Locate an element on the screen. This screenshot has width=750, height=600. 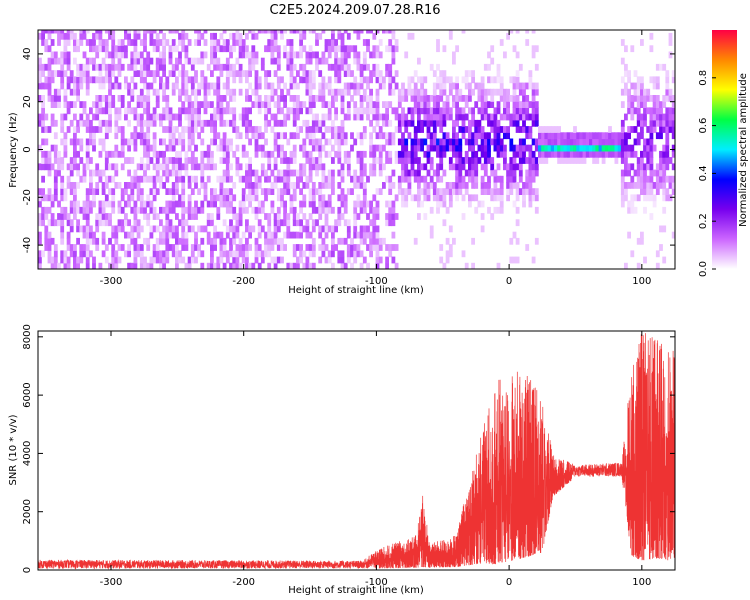
snr-x-label: Height of straight line (km) is located at coordinates (356, 590).